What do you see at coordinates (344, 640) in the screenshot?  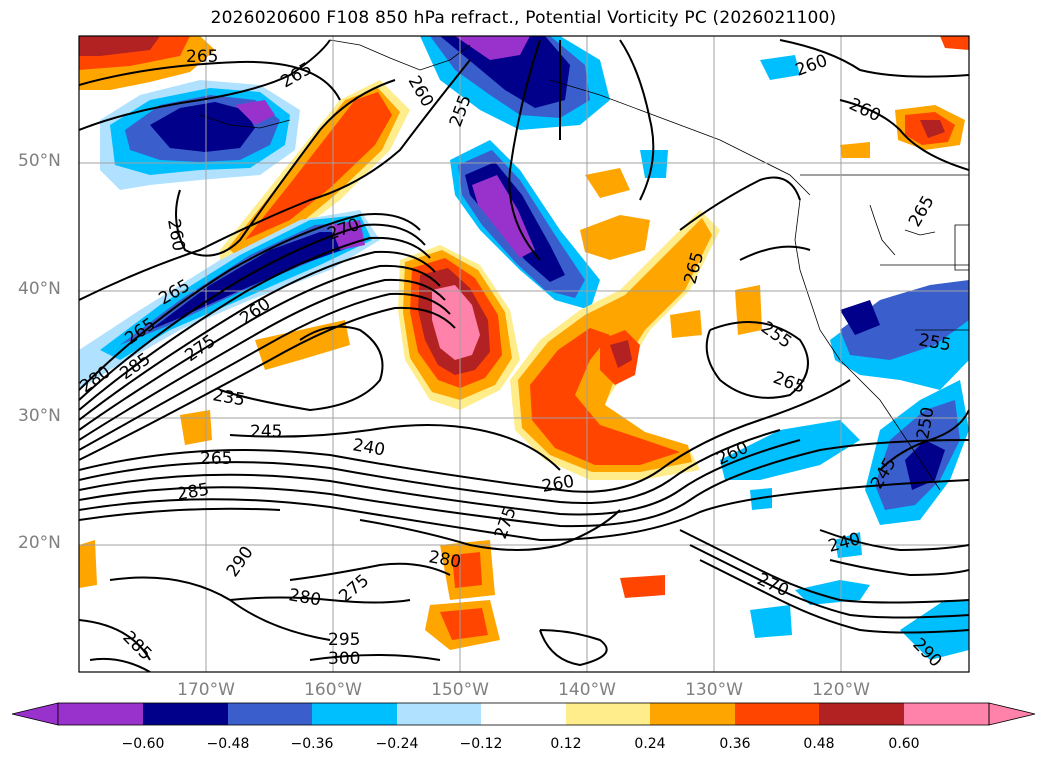 I see `contour-label: 295` at bounding box center [344, 640].